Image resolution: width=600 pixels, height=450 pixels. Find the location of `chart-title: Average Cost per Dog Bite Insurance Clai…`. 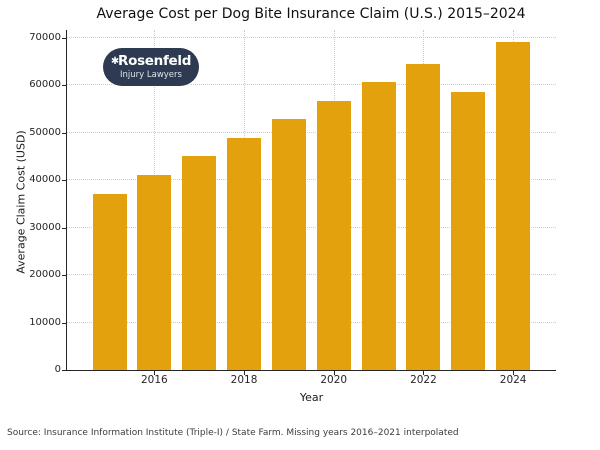

chart-title: Average Cost per Dog Bite Insurance Clai… is located at coordinates (311, 14).